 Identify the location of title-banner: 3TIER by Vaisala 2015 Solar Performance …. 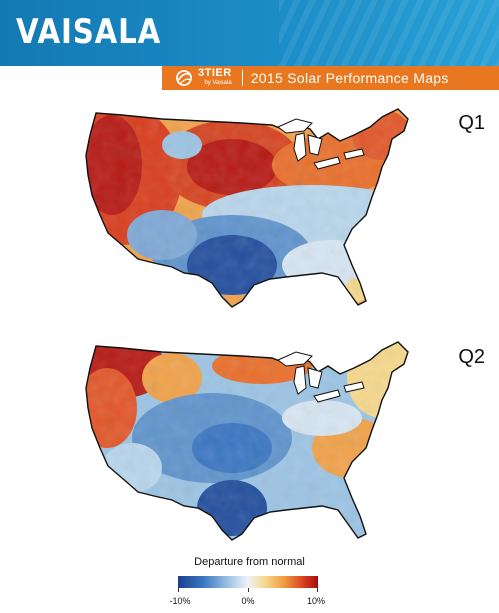
(330, 78).